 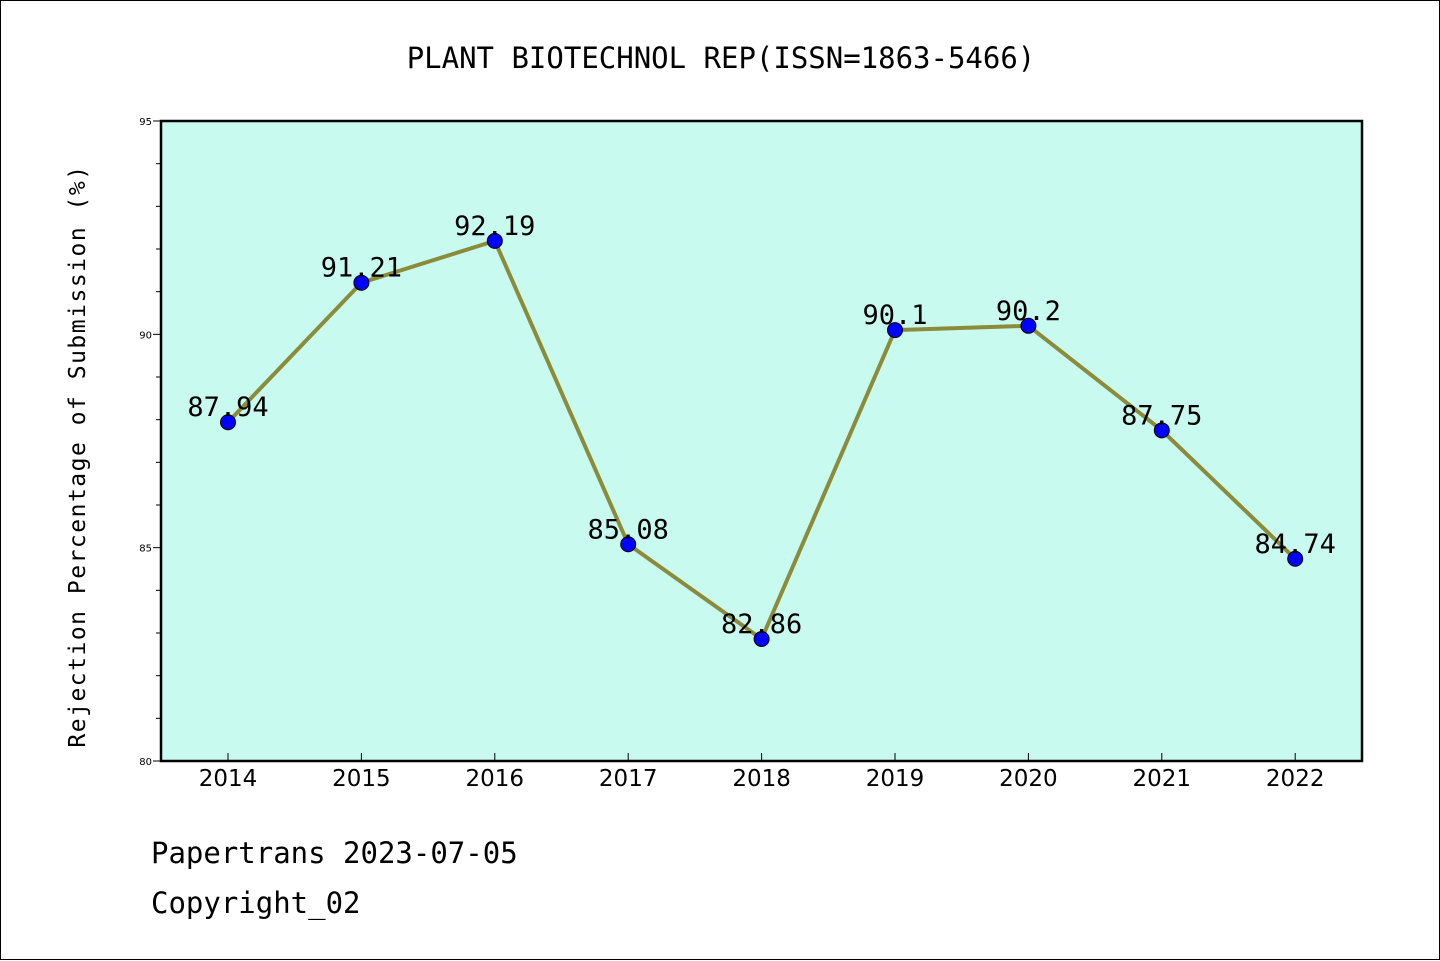 I want to click on y-axis-label: Rejection Percentage of Submission (%), so click(x=78, y=455).